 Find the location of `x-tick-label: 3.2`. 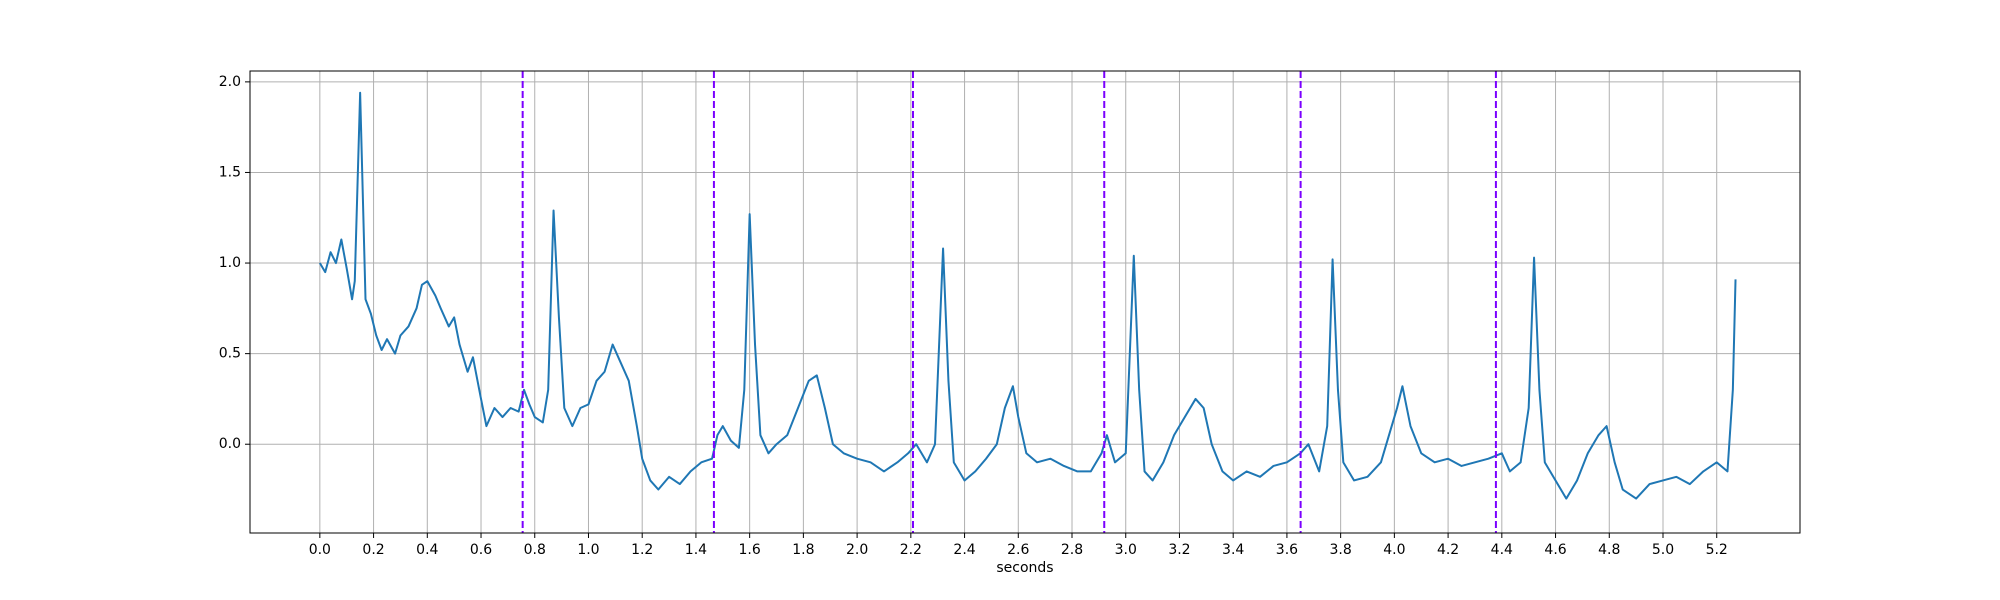

x-tick-label: 3.2 is located at coordinates (1179, 550).